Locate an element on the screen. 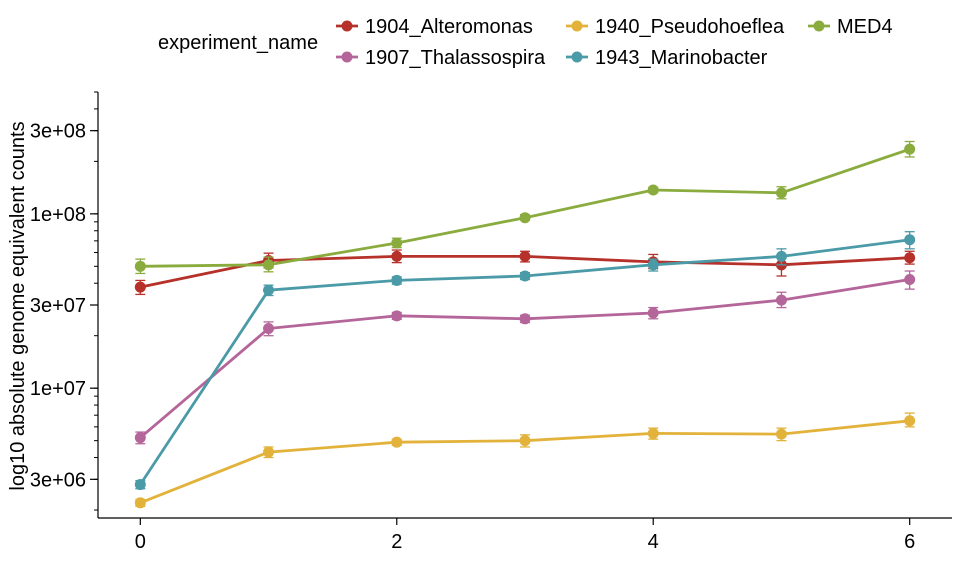 This screenshot has height=576, width=960. series-1940_Pseudohoeflea is located at coordinates (525, 460).